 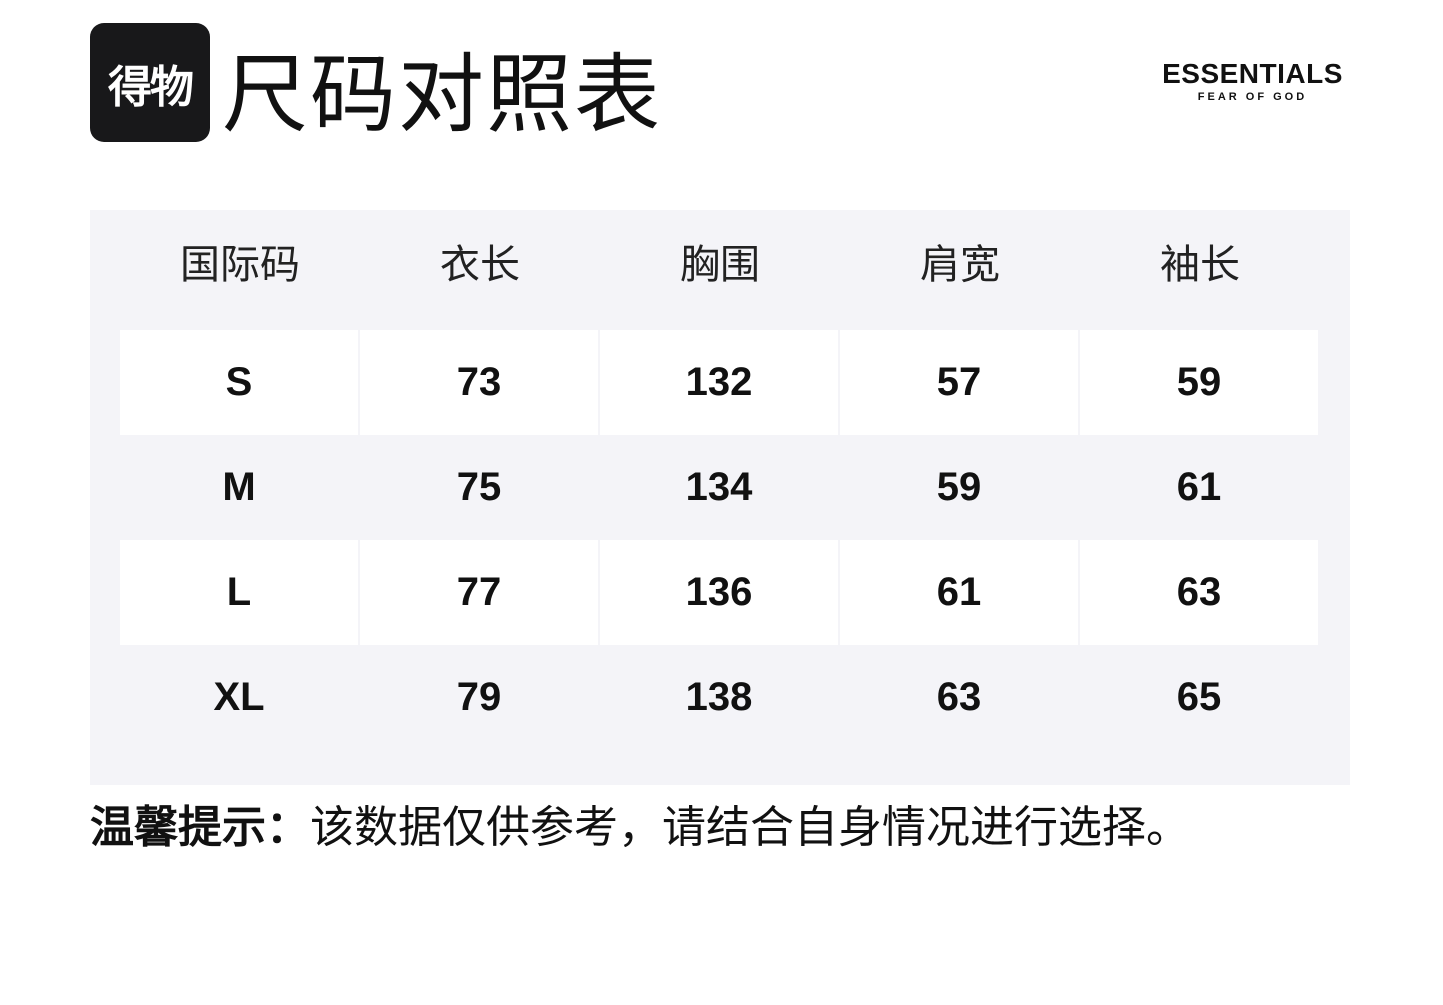 What do you see at coordinates (479, 487) in the screenshot?
I see `table-cell: 75` at bounding box center [479, 487].